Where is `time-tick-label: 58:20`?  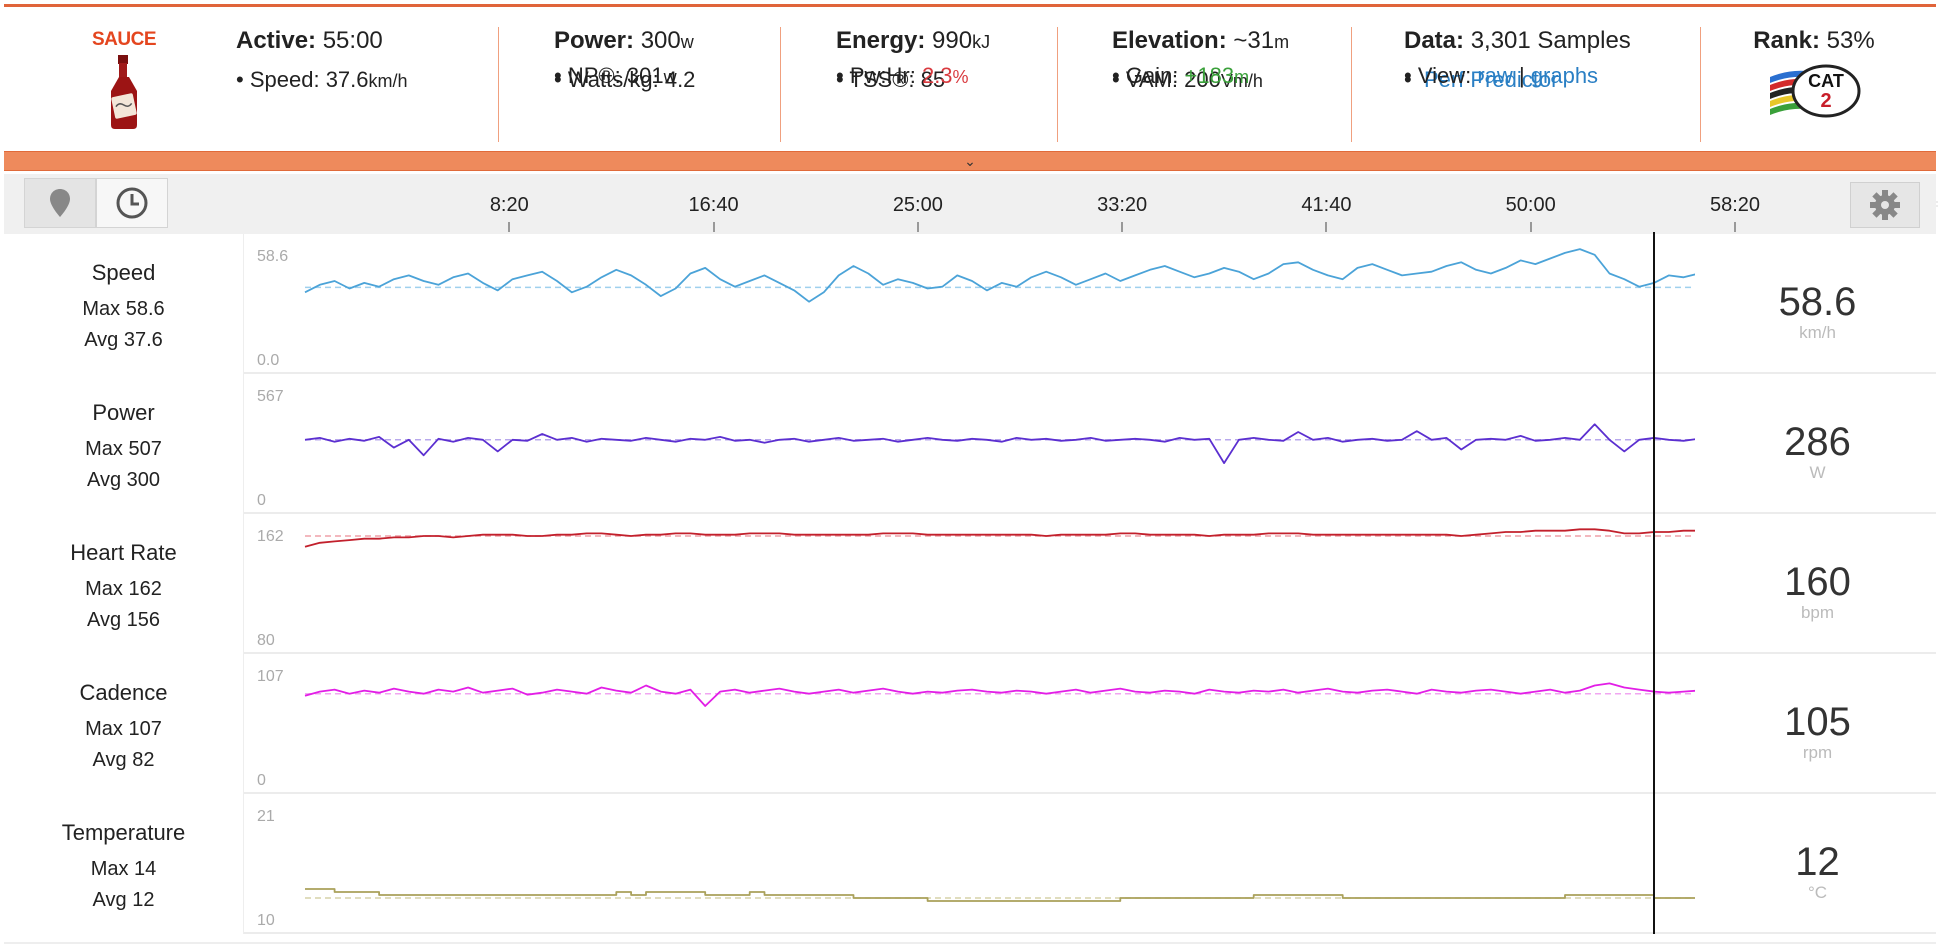 time-tick-label: 58:20 is located at coordinates (1735, 205).